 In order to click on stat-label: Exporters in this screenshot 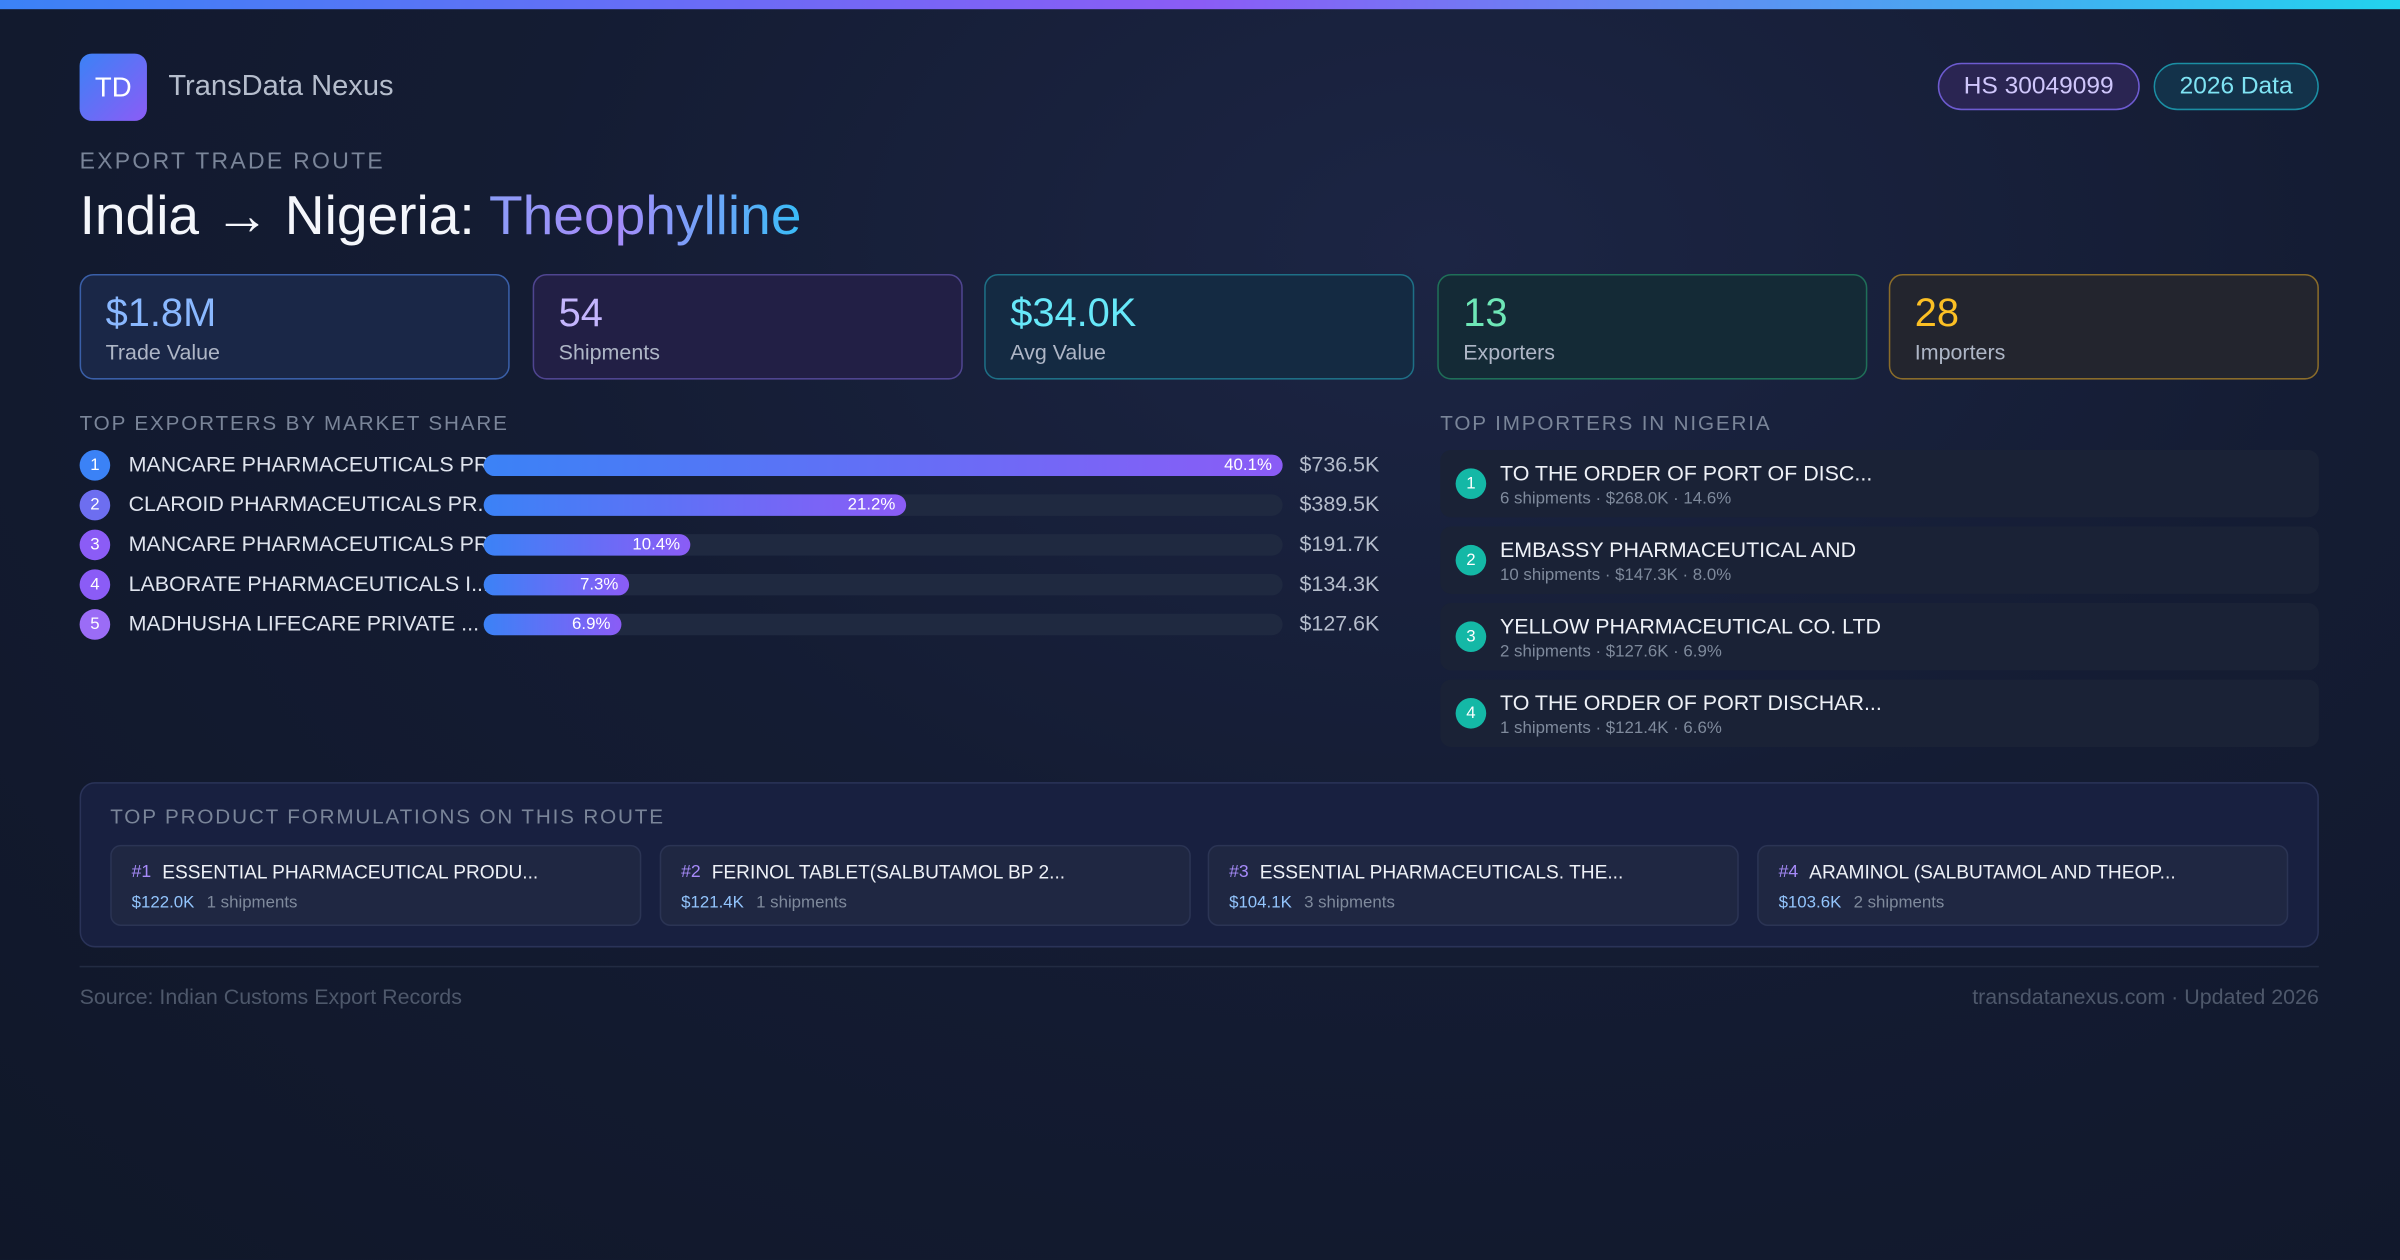, I will do `click(1509, 352)`.